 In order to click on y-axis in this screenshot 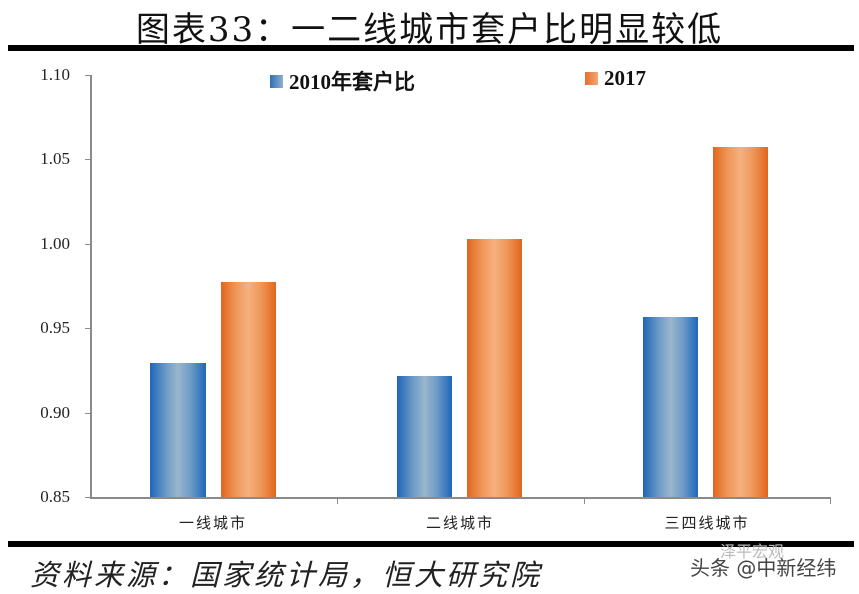, I will do `click(91, 286)`.